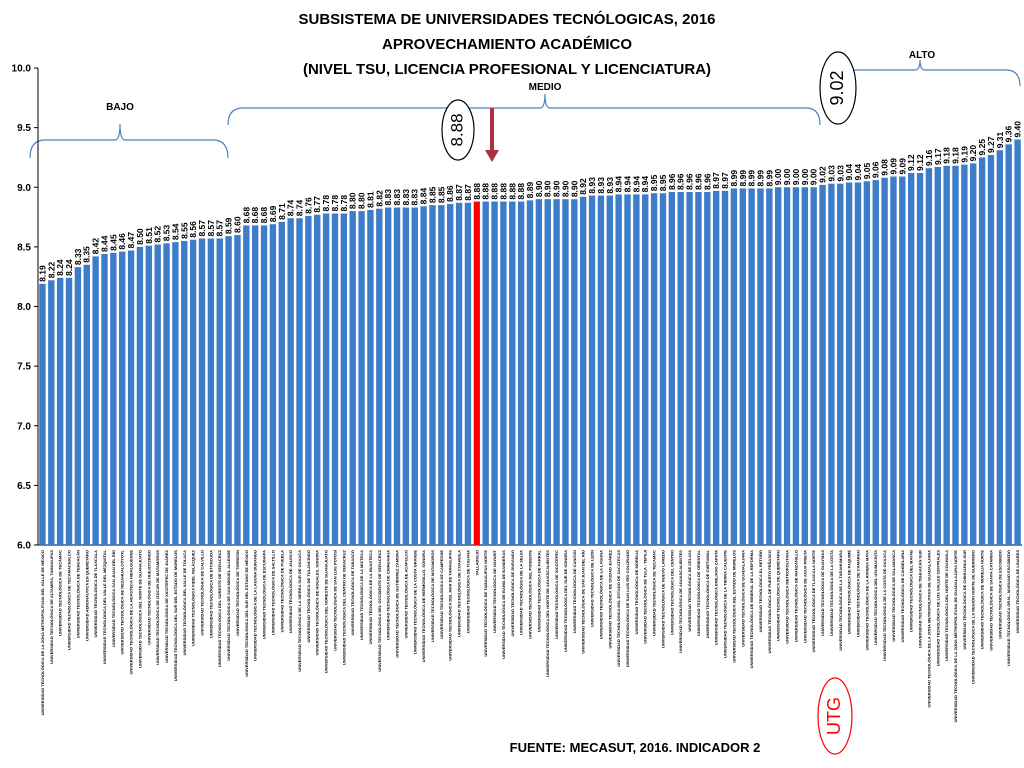 The width and height of the screenshot is (1024, 768). I want to click on value-label: 9.02, so click(823, 174).